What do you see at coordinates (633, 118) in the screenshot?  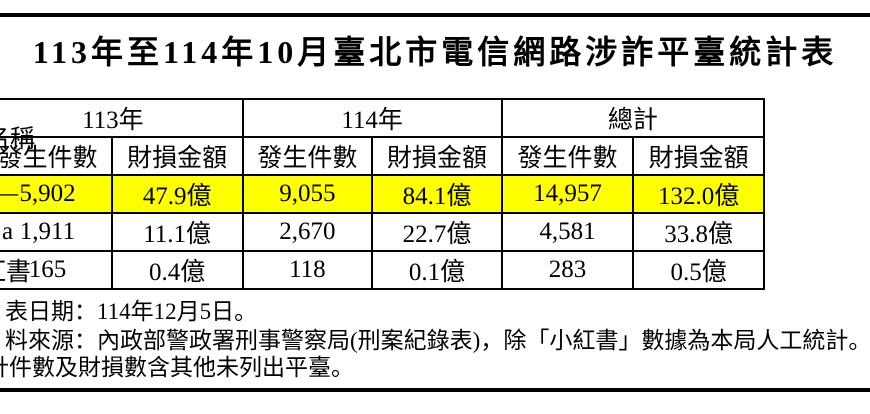 I see `header-total: 總計` at bounding box center [633, 118].